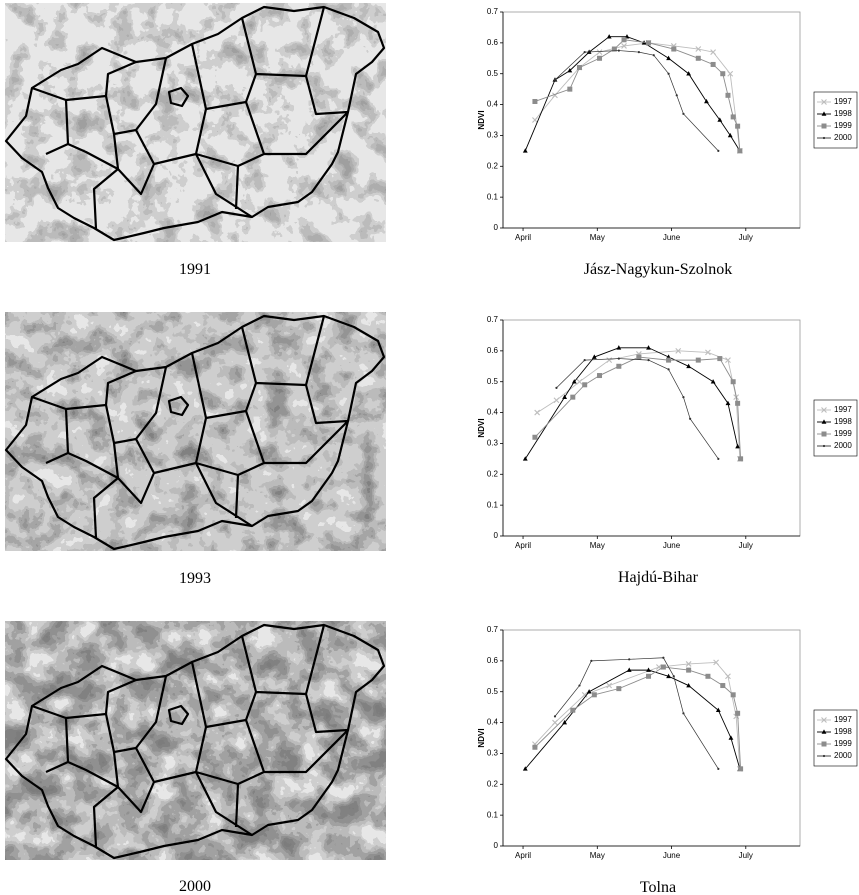 Image resolution: width=859 pixels, height=895 pixels. Describe the element at coordinates (493, 42) in the screenshot. I see `y-tick-label: 0.6` at that location.